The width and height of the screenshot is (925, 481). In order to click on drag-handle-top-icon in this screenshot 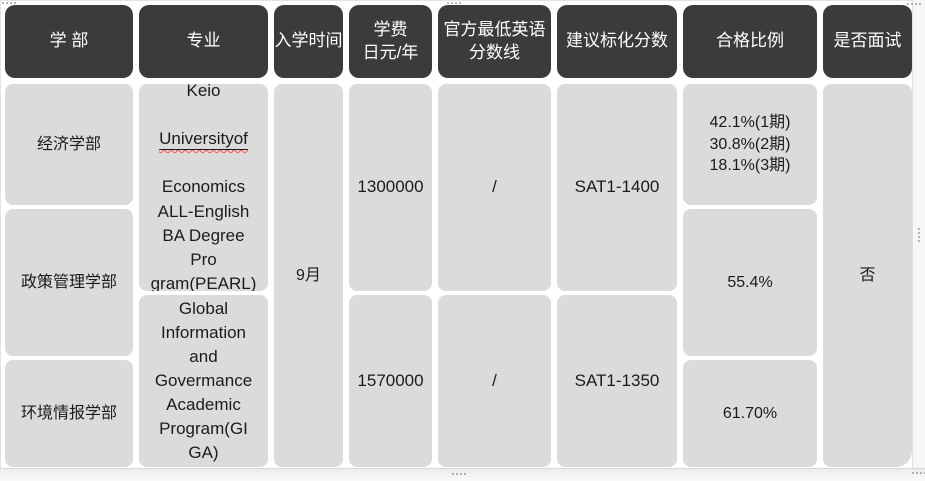, I will do `click(454, 3)`.